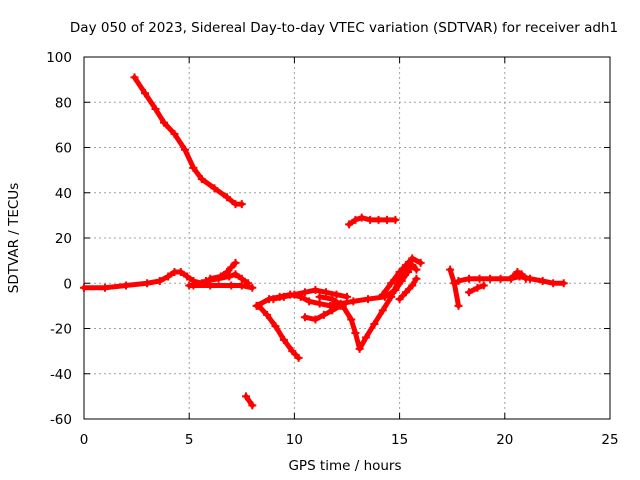 Image resolution: width=640 pixels, height=480 pixels. I want to click on series-trace-g, so click(278, 331).